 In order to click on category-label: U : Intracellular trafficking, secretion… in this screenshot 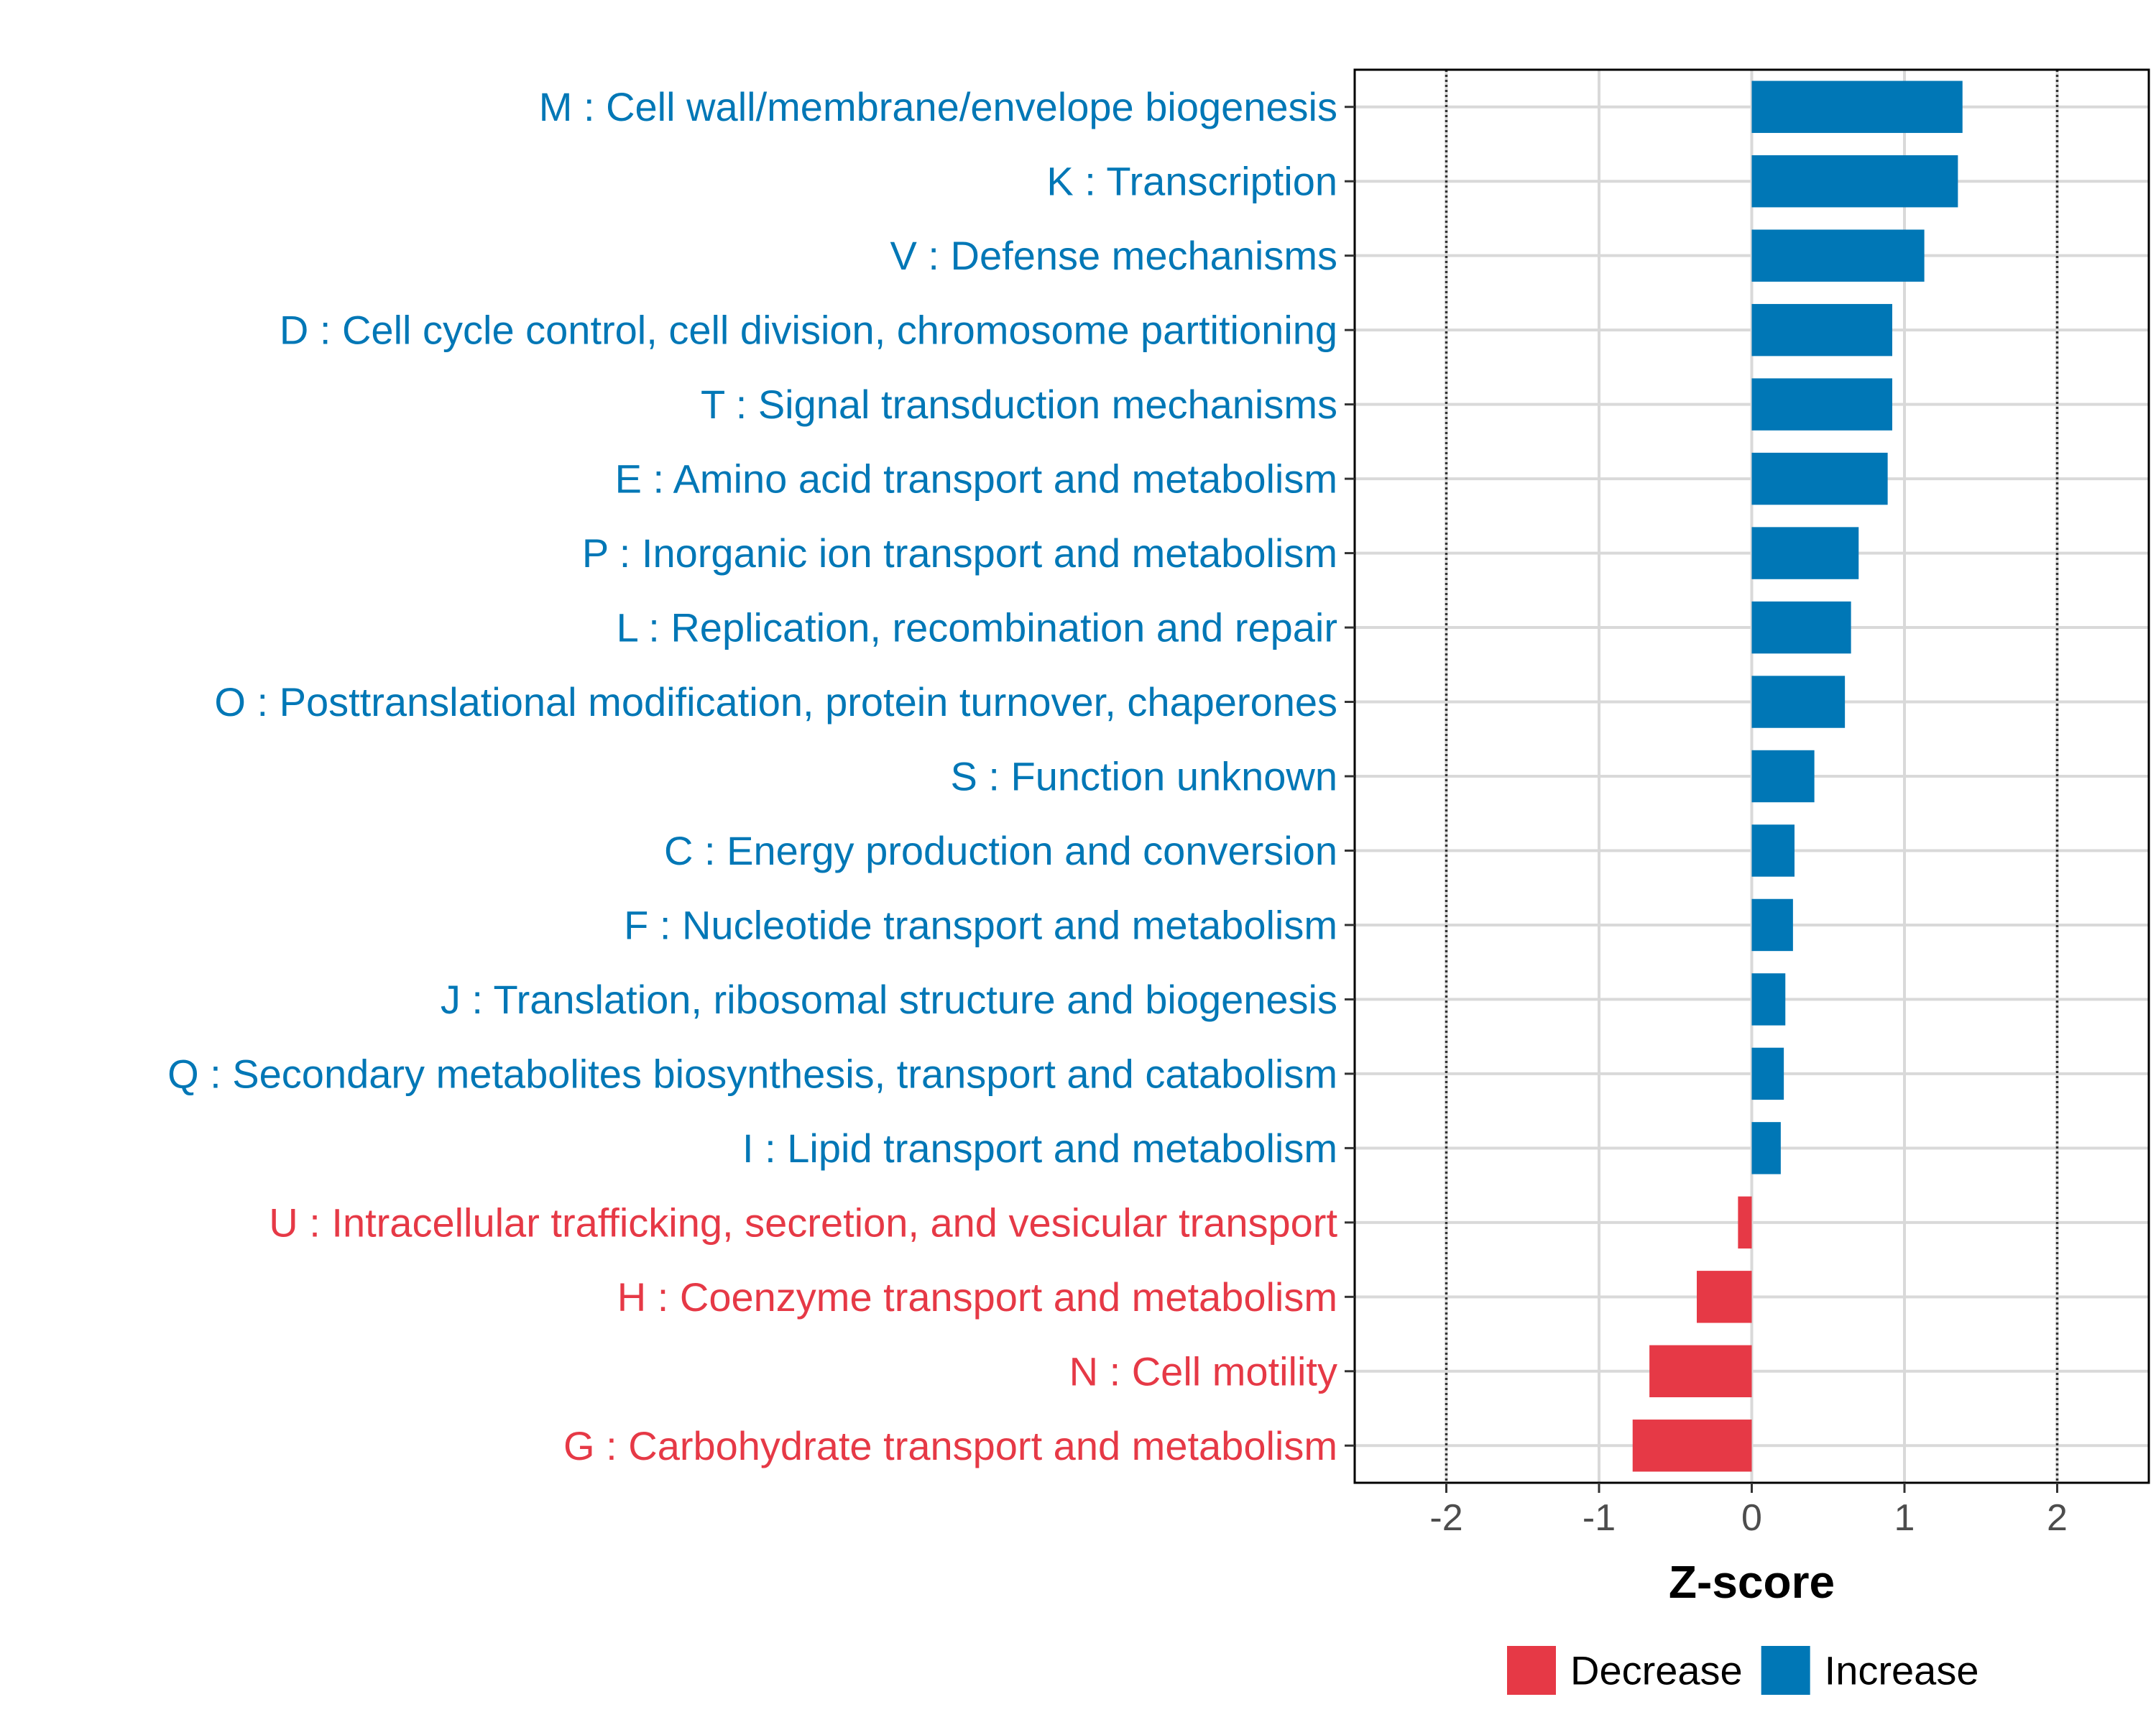, I will do `click(803, 1222)`.